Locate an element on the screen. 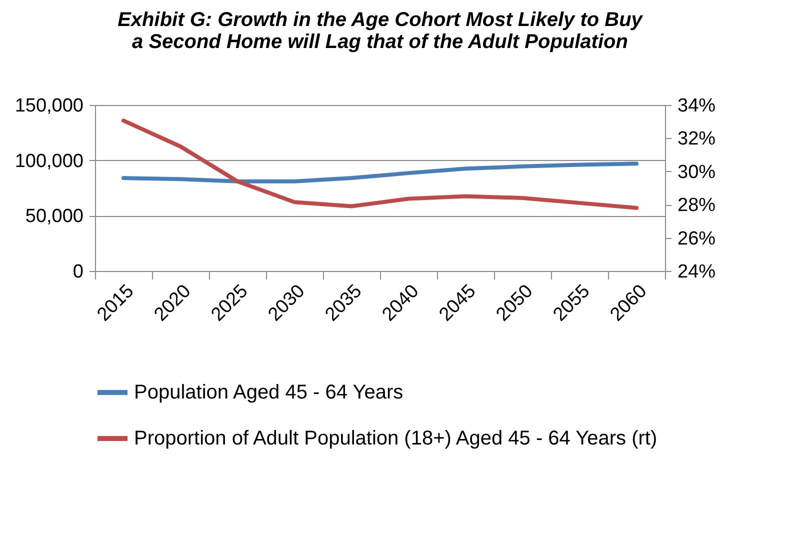 The image size is (791, 554). y-tick-label: 0 is located at coordinates (78, 272).